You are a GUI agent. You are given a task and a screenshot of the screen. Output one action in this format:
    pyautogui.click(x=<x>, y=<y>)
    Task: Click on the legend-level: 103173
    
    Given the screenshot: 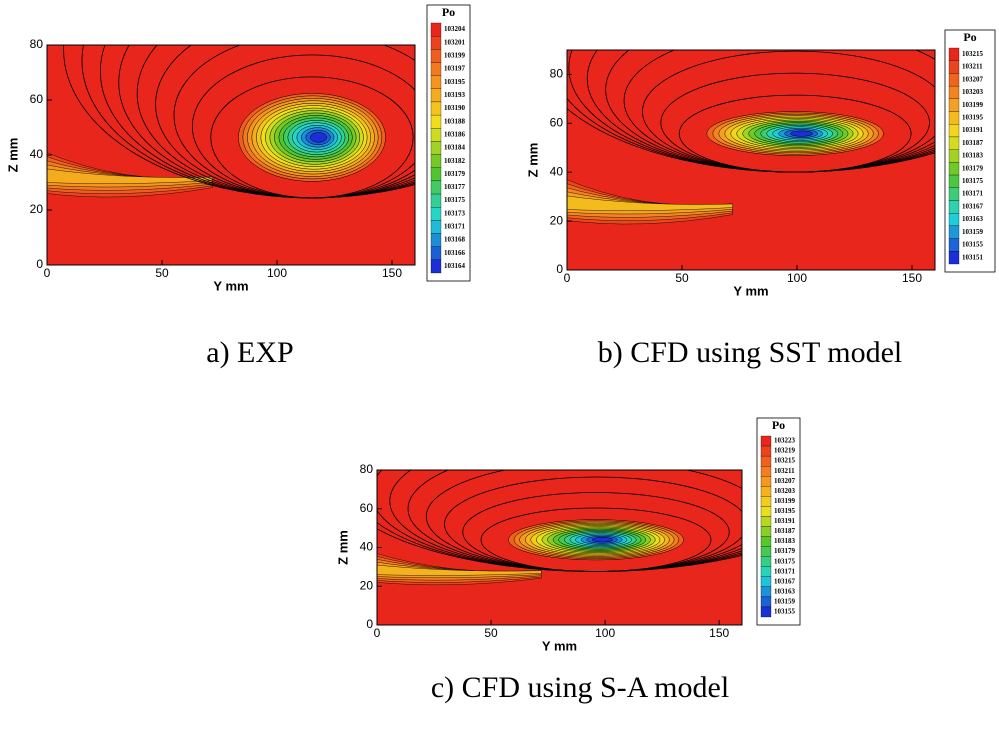 What is the action you would take?
    pyautogui.click(x=455, y=213)
    